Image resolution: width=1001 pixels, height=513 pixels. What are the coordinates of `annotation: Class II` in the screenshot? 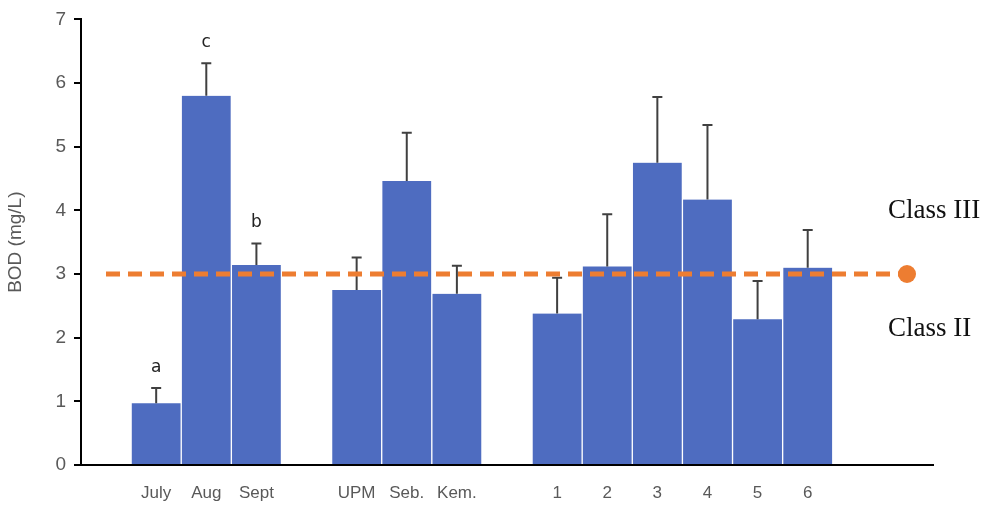 It's located at (930, 328).